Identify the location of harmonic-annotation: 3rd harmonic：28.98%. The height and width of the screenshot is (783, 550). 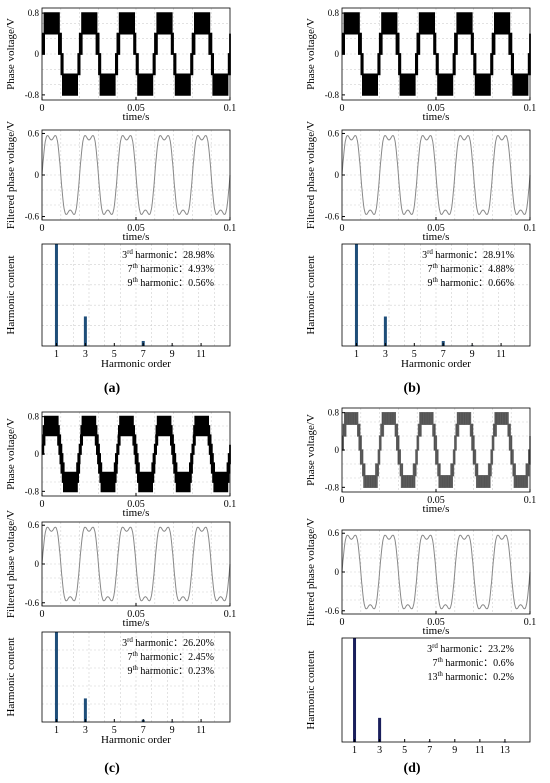
(168, 254).